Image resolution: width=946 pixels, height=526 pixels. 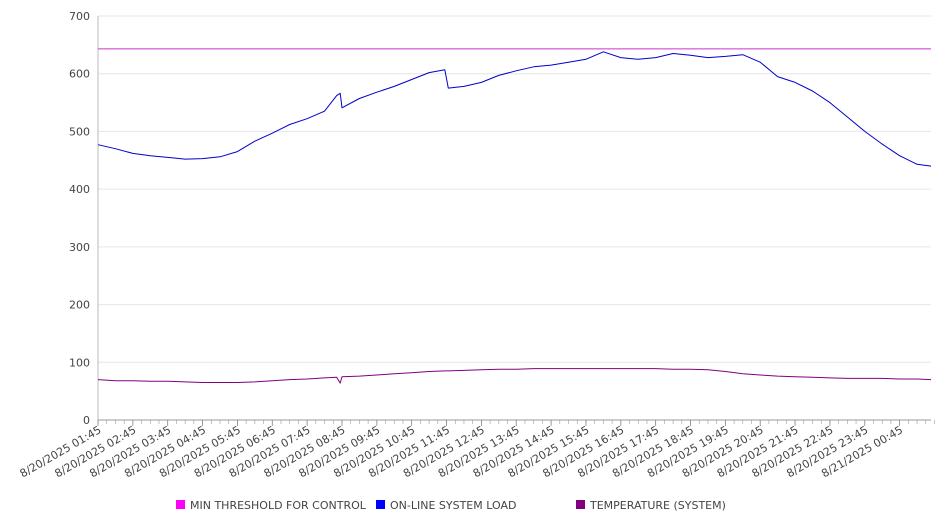 I want to click on legend-item: MIN THRESHOLD FOR CONTROL, so click(x=271, y=505).